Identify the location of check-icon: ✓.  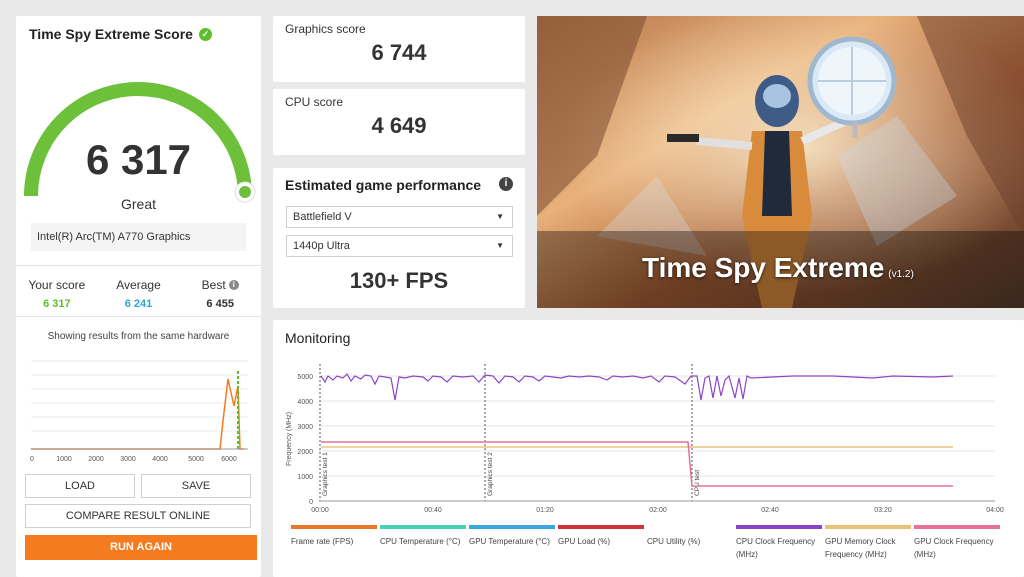
(205, 34).